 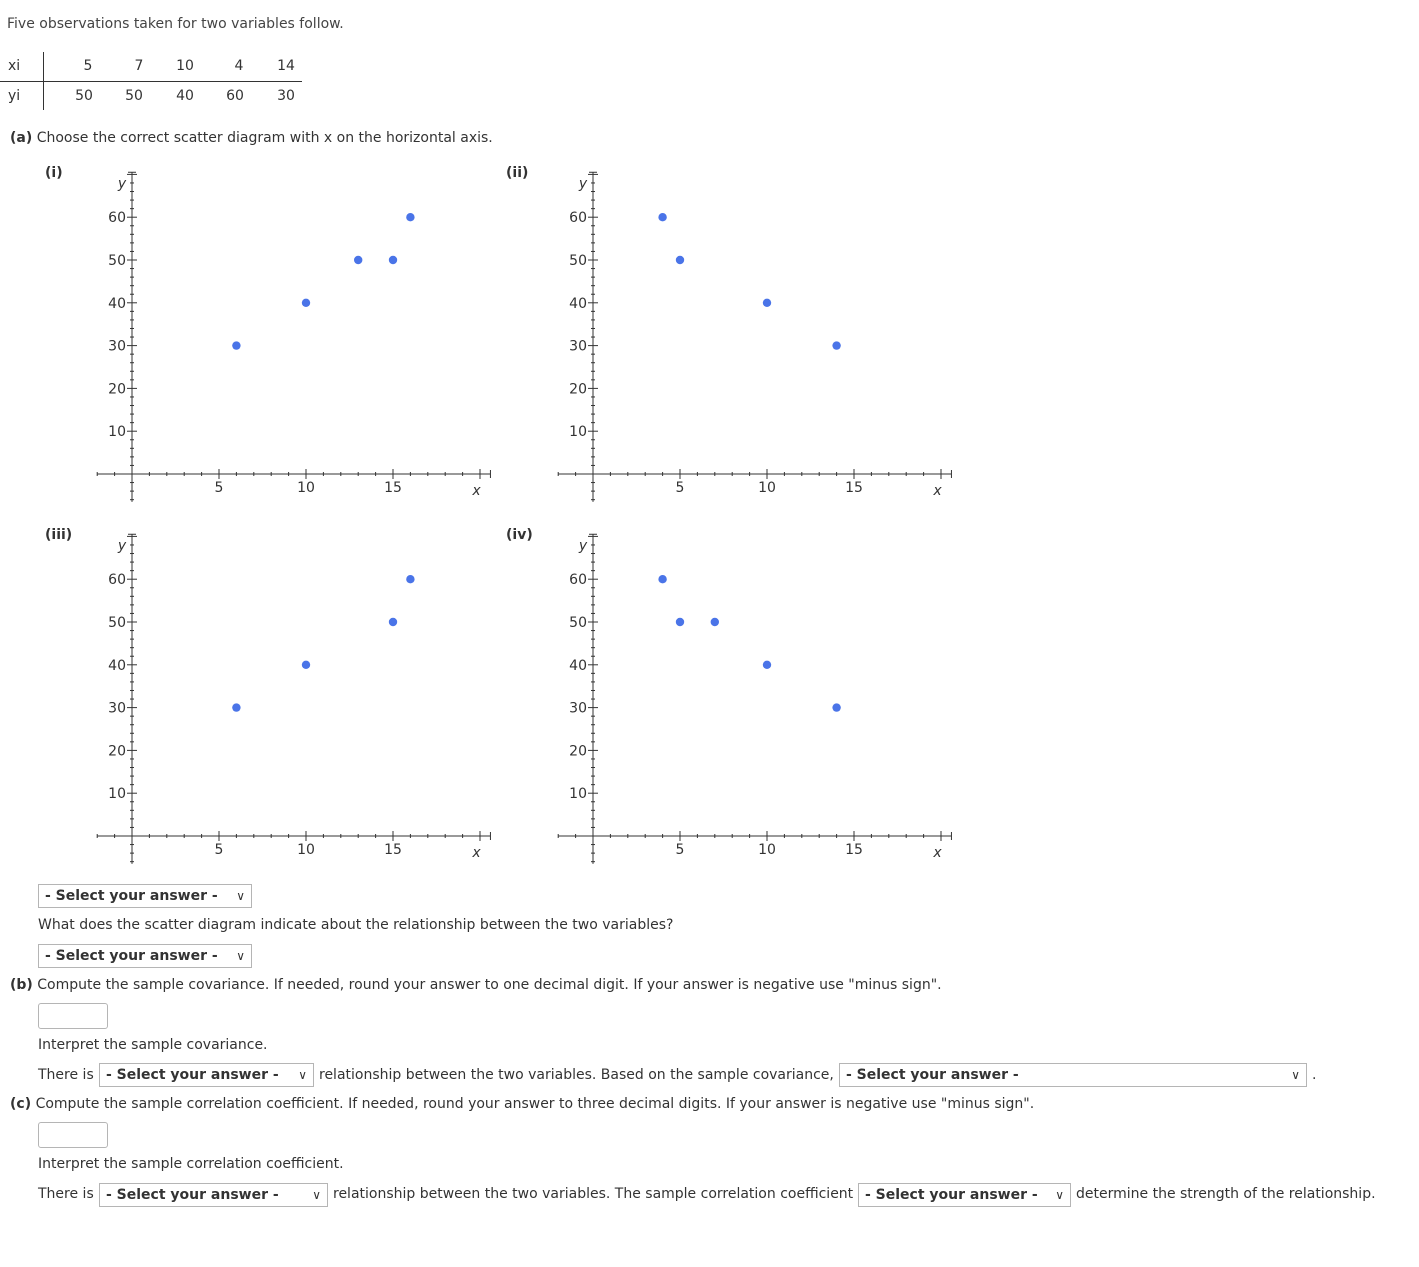 What do you see at coordinates (185, 96) in the screenshot?
I see `table-cell: 40` at bounding box center [185, 96].